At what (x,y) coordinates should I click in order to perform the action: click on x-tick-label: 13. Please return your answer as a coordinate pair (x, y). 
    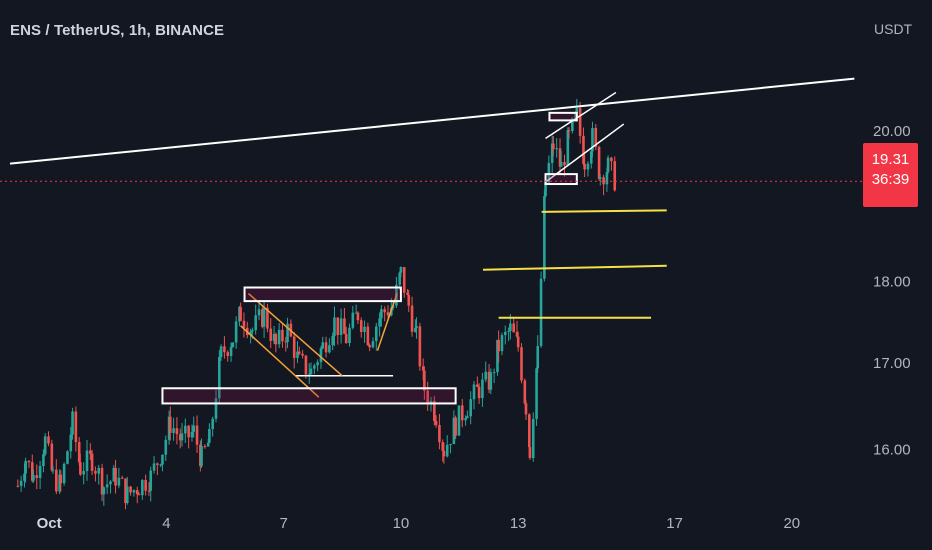
    Looking at the image, I should click on (518, 523).